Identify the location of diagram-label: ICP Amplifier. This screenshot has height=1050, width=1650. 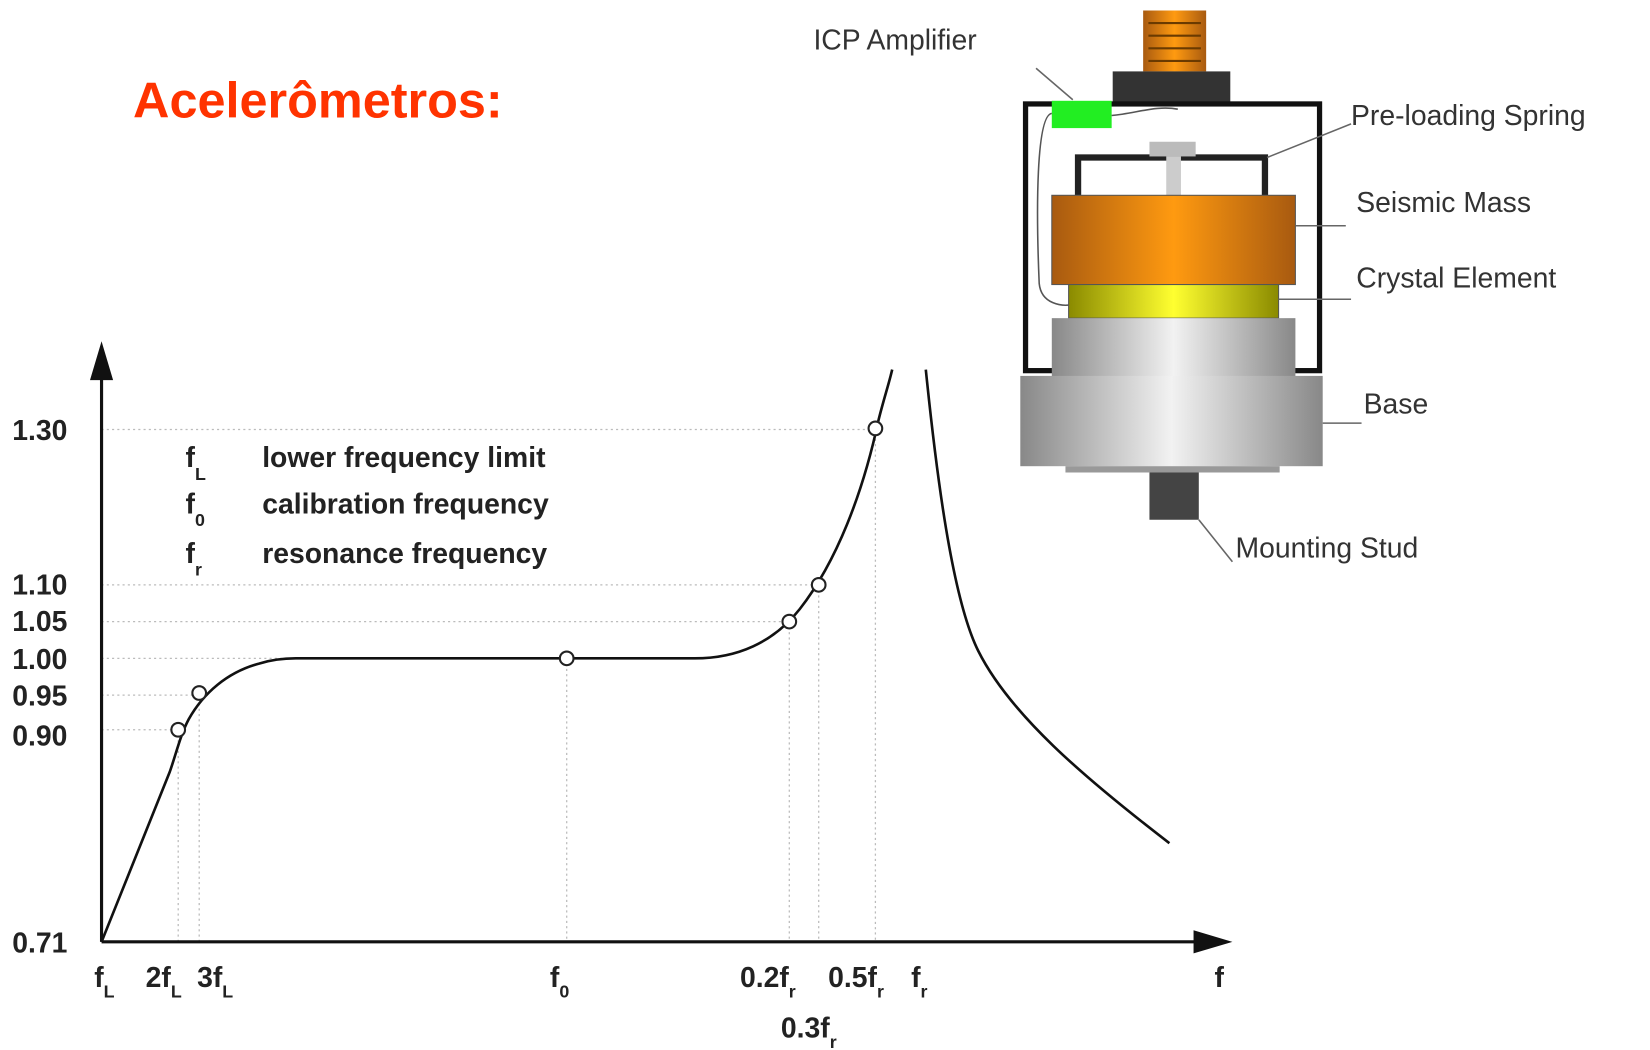
(894, 40).